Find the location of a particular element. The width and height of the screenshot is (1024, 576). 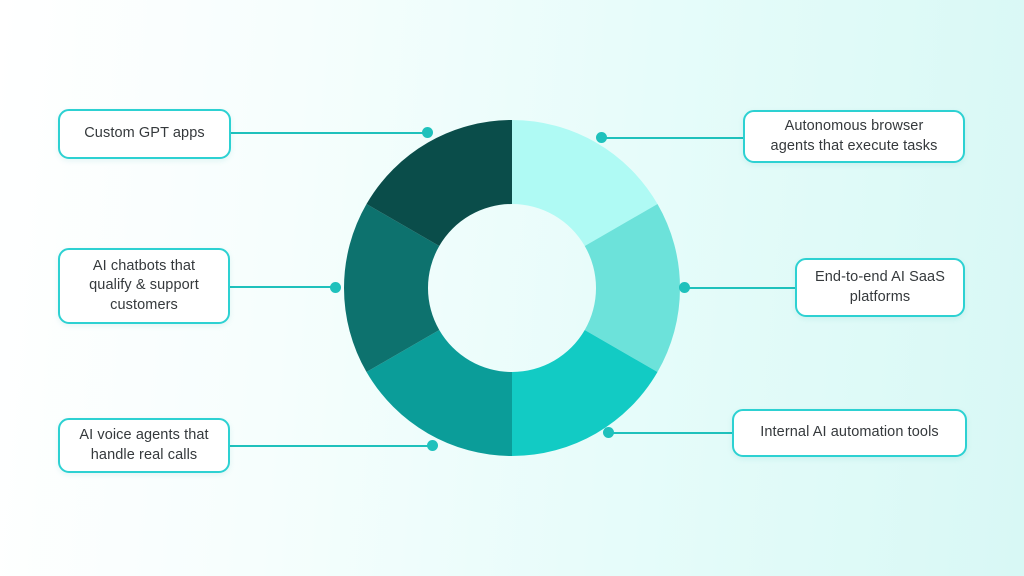

connector-line-mid-left is located at coordinates (282, 287).